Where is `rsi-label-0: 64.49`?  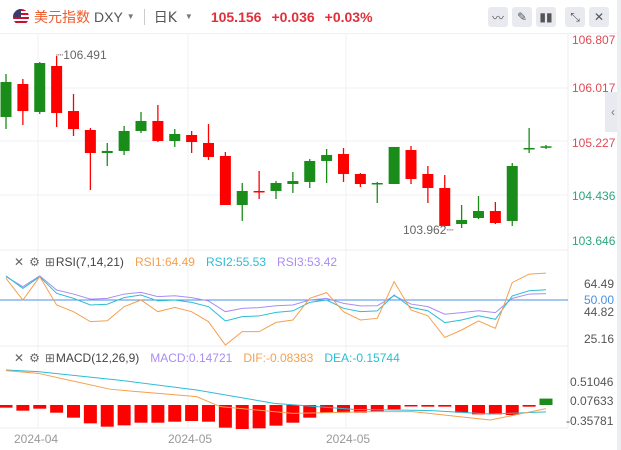
rsi-label-0: 64.49 is located at coordinates (599, 284).